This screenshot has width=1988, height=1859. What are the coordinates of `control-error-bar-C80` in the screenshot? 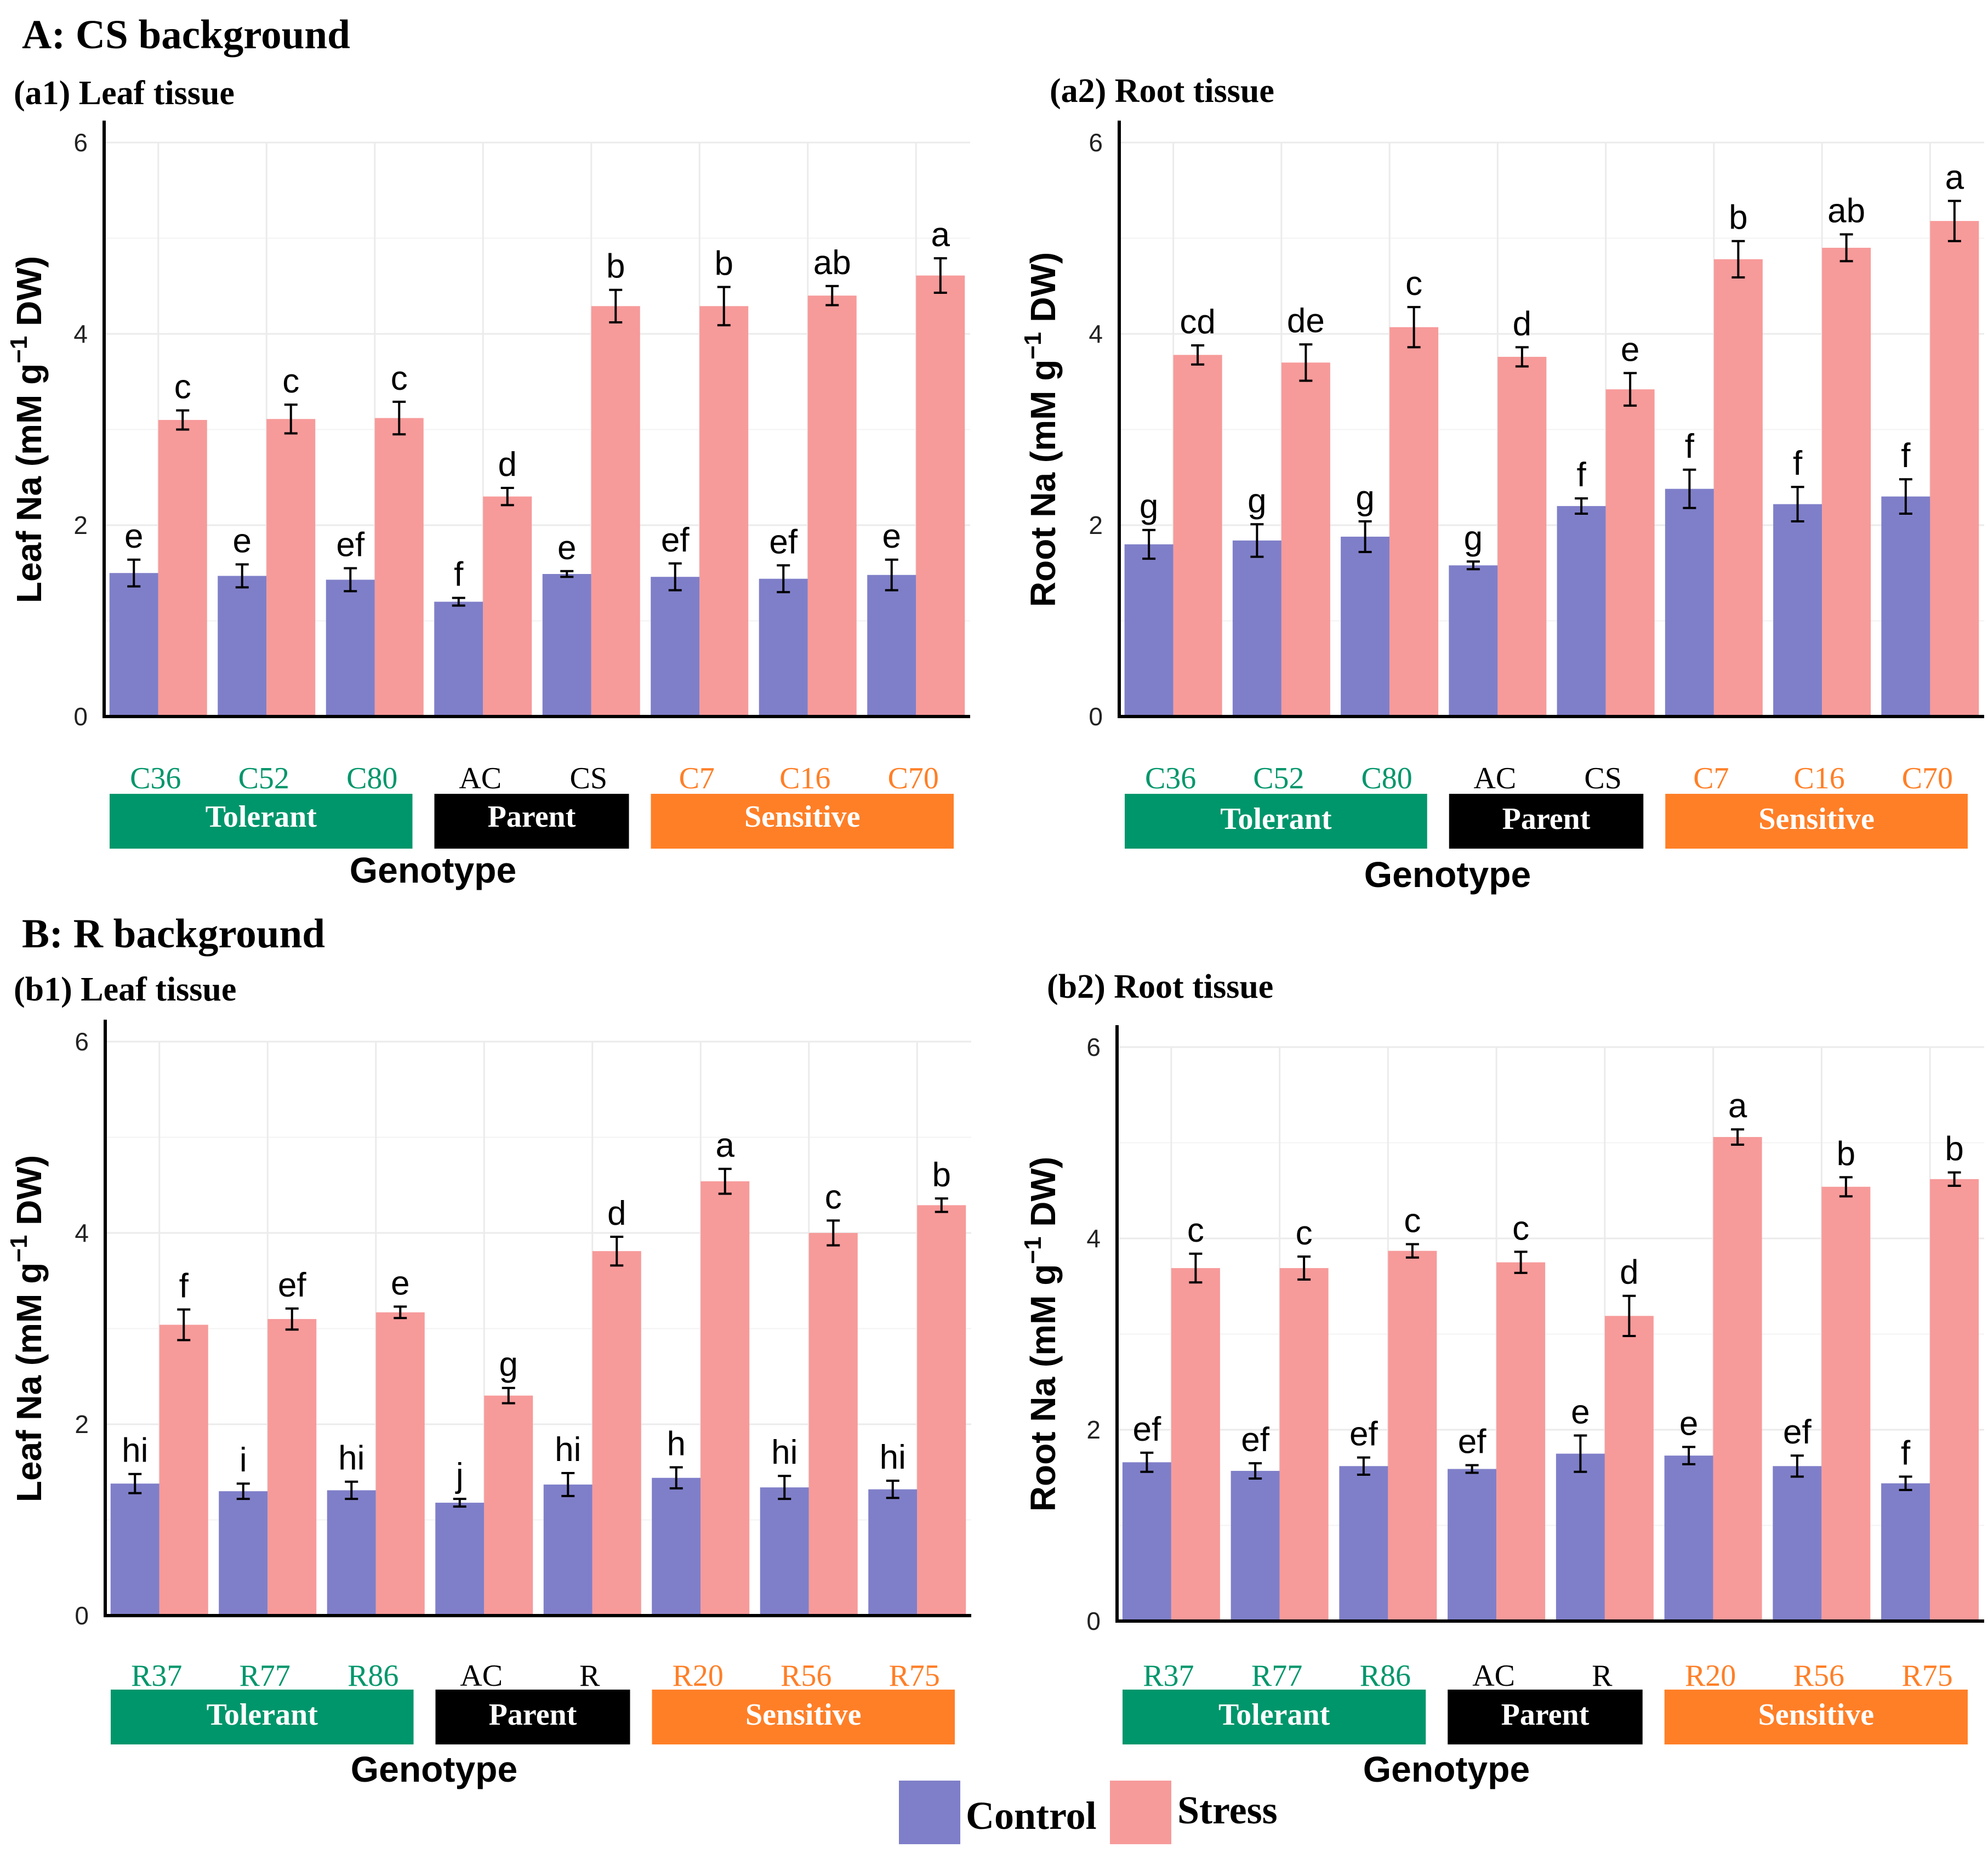 It's located at (1365, 536).